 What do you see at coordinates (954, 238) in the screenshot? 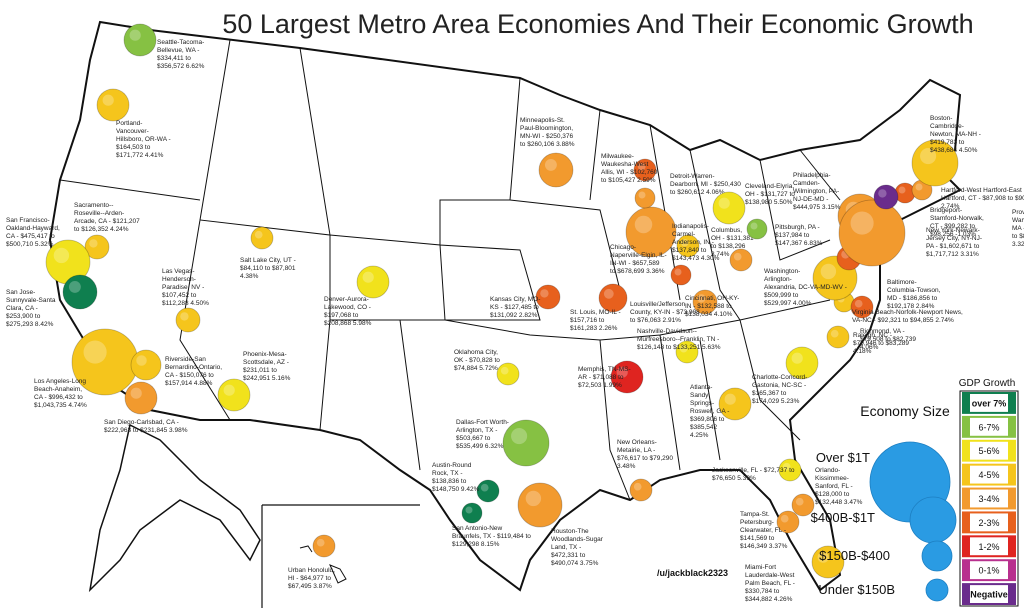
I see `metro-label: Jersey City, NY-NJ-` at bounding box center [954, 238].